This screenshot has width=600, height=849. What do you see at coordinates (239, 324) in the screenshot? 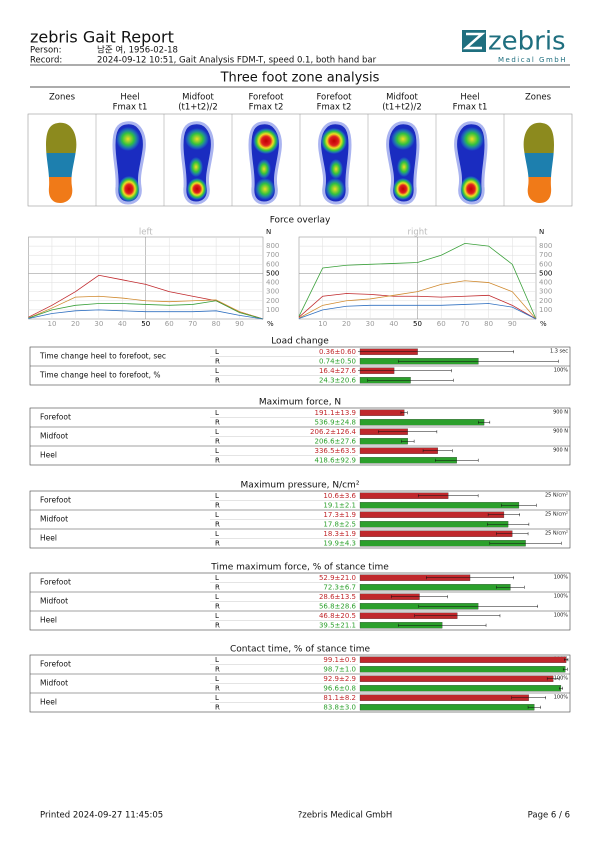
I see `x-tick-label: 90` at bounding box center [239, 324].